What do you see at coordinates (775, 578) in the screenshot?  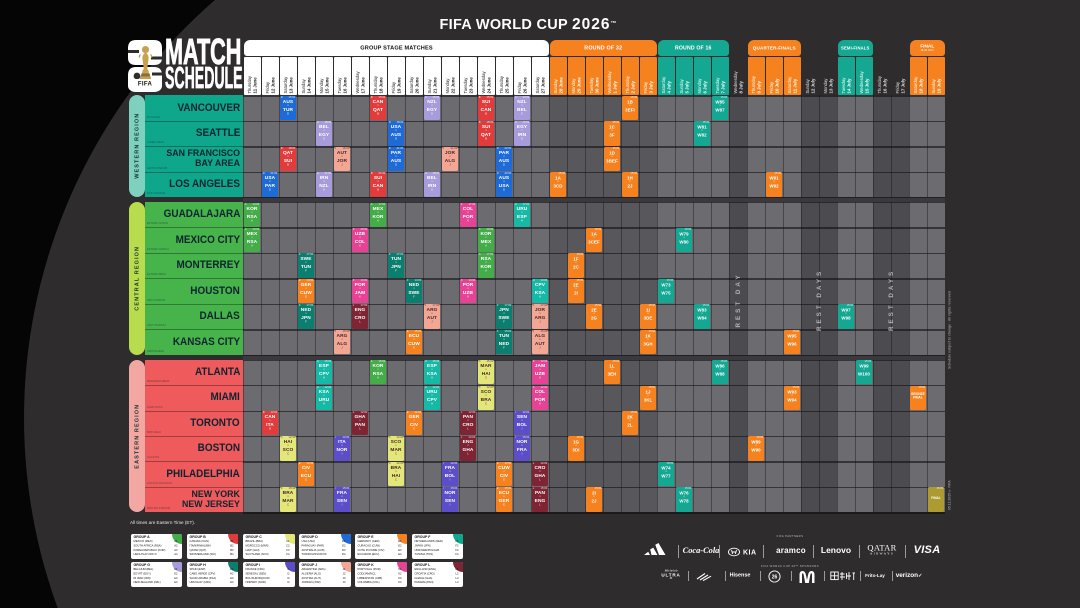 I see `svg-text: 26` at bounding box center [775, 578].